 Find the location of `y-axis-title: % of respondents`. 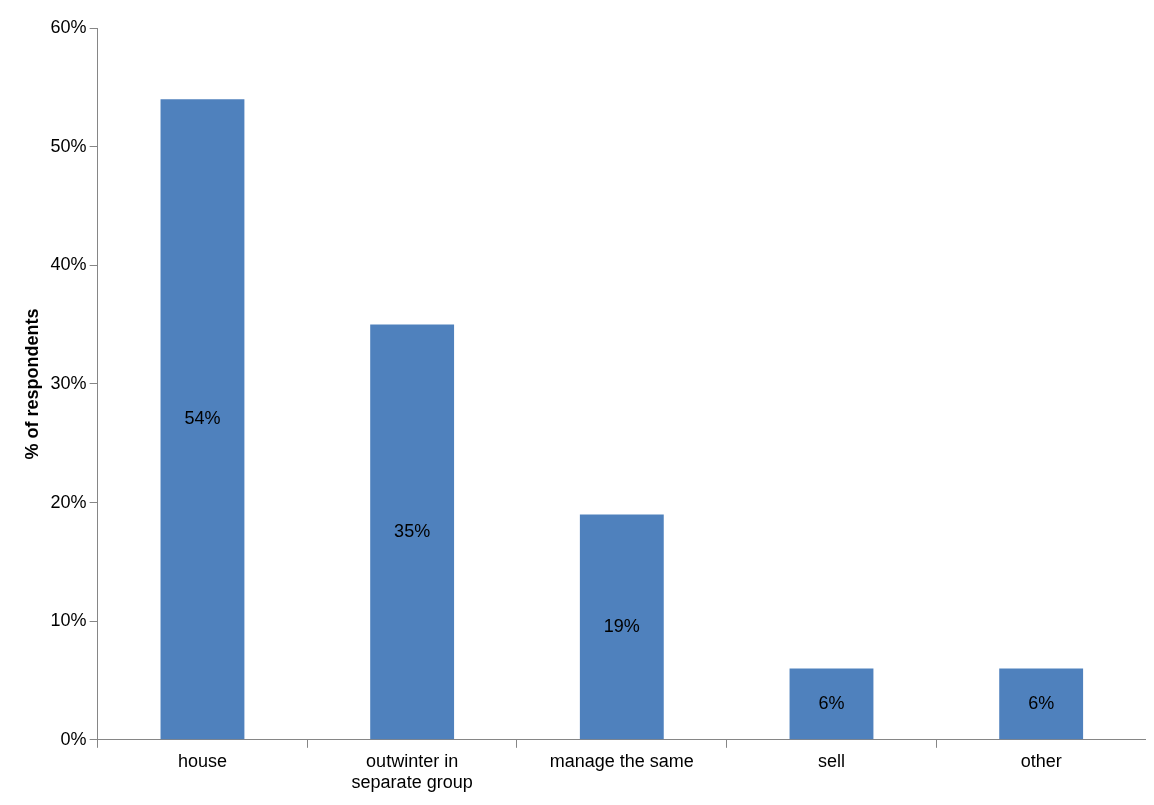

y-axis-title: % of respondents is located at coordinates (31, 384).